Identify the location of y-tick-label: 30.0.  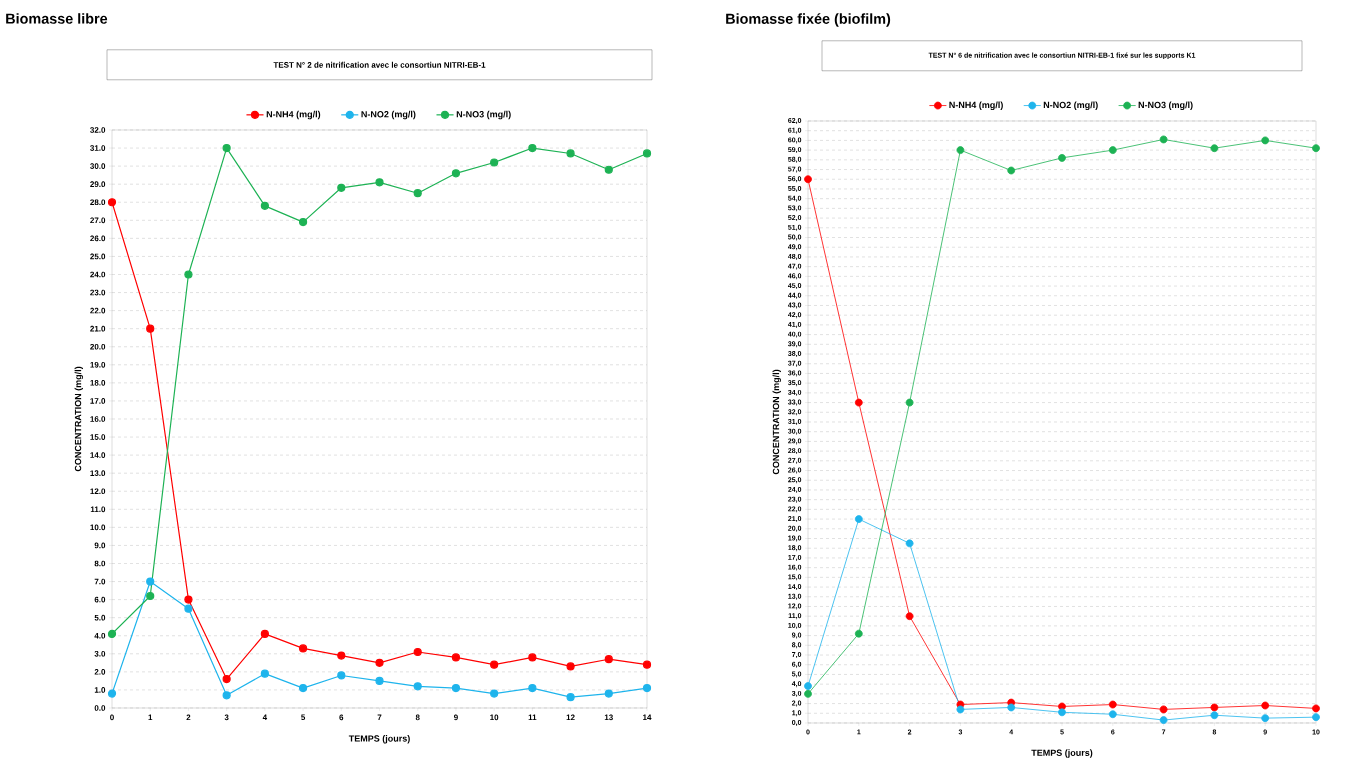
(98, 166).